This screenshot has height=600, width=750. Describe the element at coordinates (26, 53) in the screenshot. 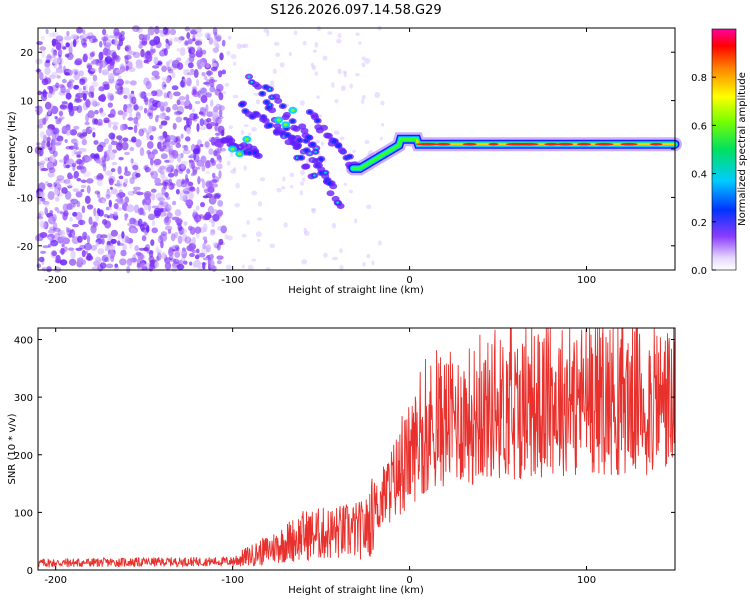

I see `spectrogram-y-tick-label: 20` at that location.